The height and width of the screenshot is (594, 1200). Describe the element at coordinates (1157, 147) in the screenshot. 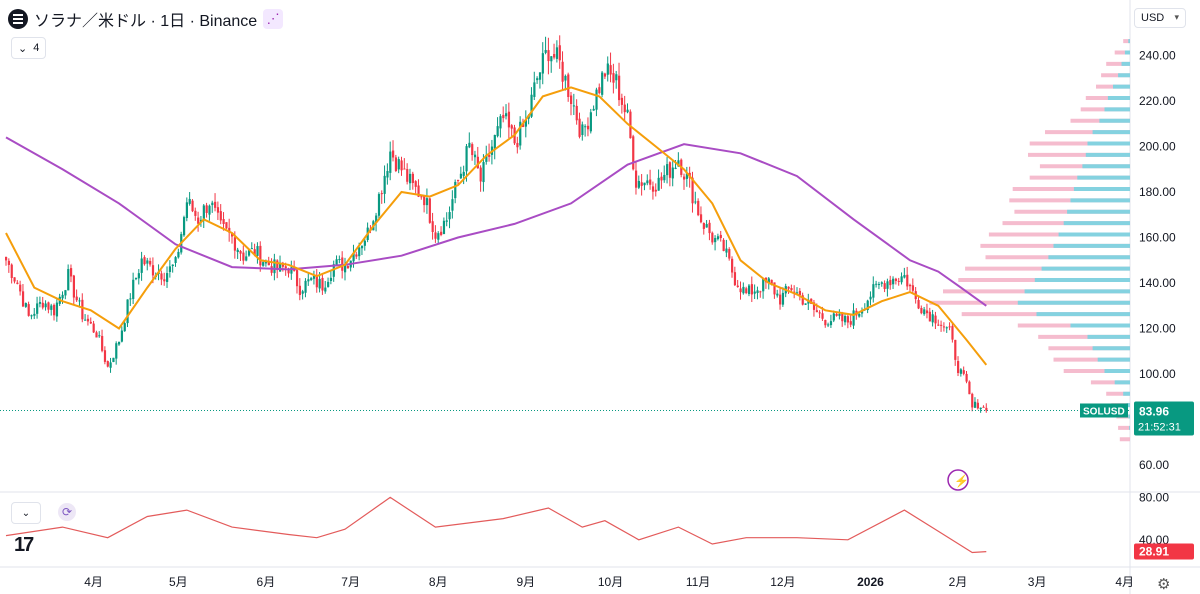

I see `price-tick-label: 200.00` at that location.